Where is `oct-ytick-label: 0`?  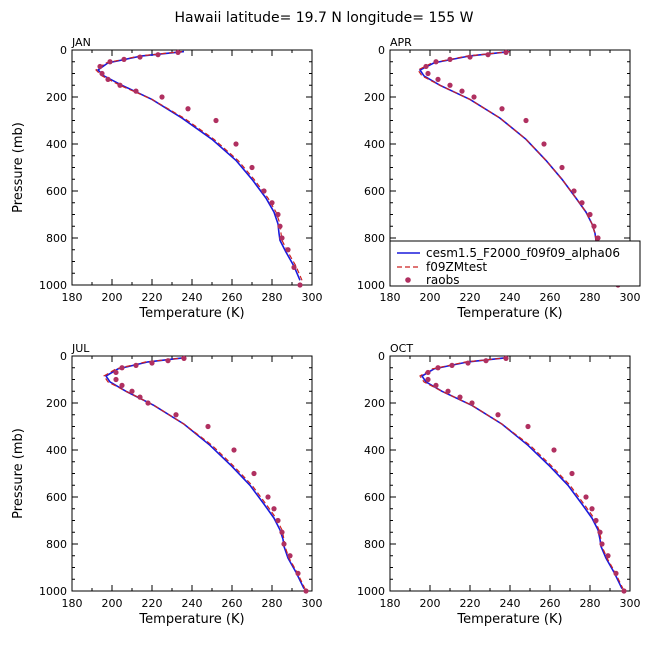 oct-ytick-label: 0 is located at coordinates (381, 356).